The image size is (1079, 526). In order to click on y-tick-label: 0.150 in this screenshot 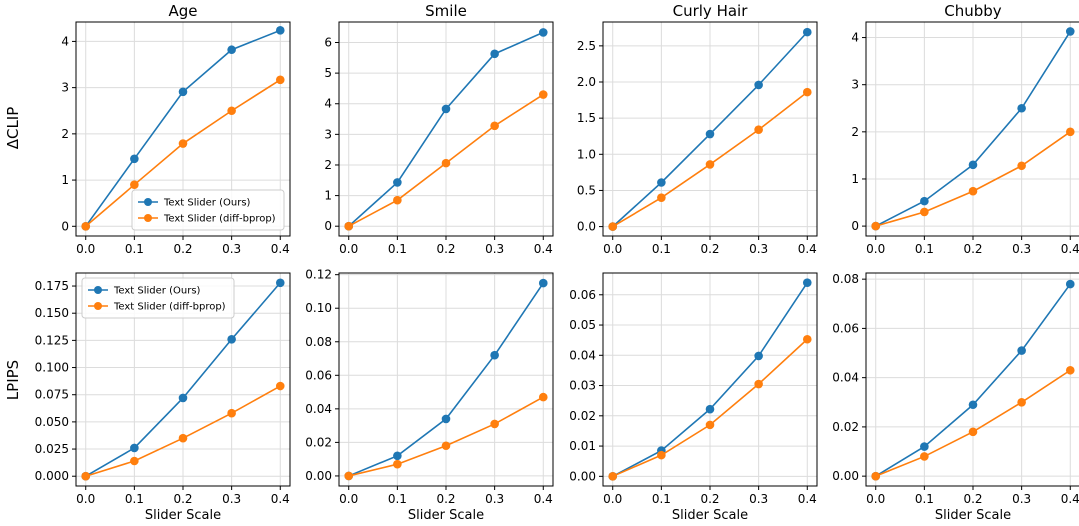, I will do `click(52, 313)`.